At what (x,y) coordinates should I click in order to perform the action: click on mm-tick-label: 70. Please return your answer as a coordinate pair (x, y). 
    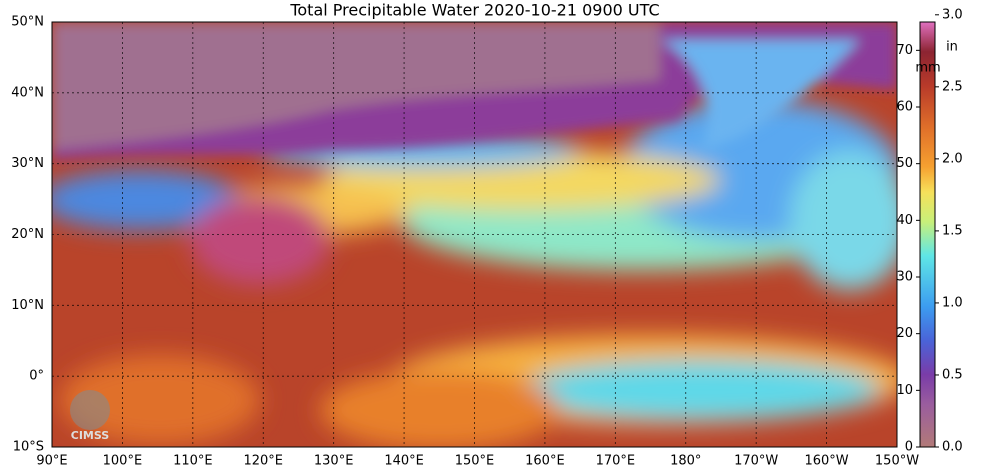
    Looking at the image, I should click on (904, 50).